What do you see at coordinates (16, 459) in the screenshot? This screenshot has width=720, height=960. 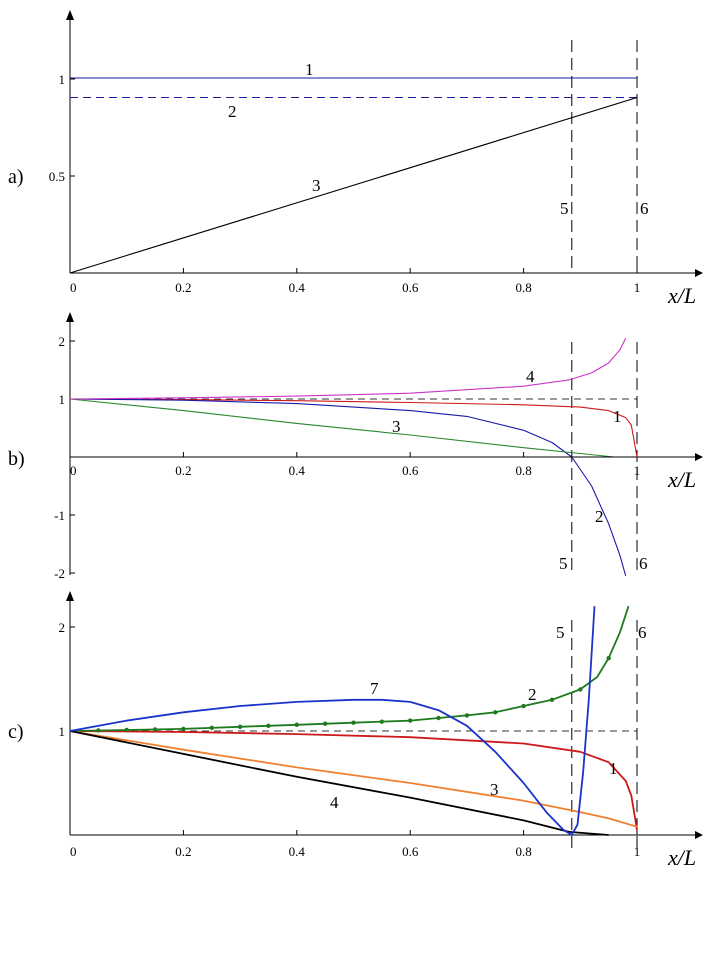 I see `panel-label: b)` at bounding box center [16, 459].